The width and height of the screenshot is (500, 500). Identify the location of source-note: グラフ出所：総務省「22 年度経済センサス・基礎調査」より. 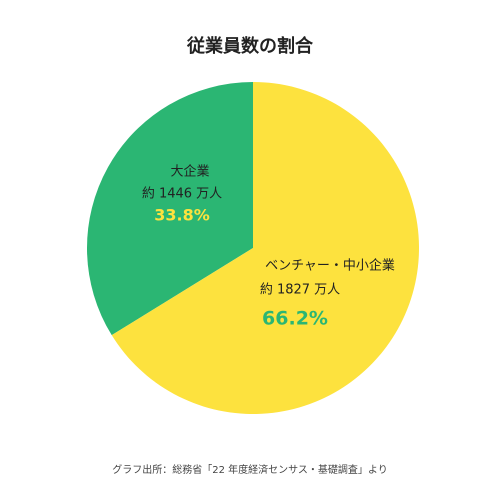
(250, 469).